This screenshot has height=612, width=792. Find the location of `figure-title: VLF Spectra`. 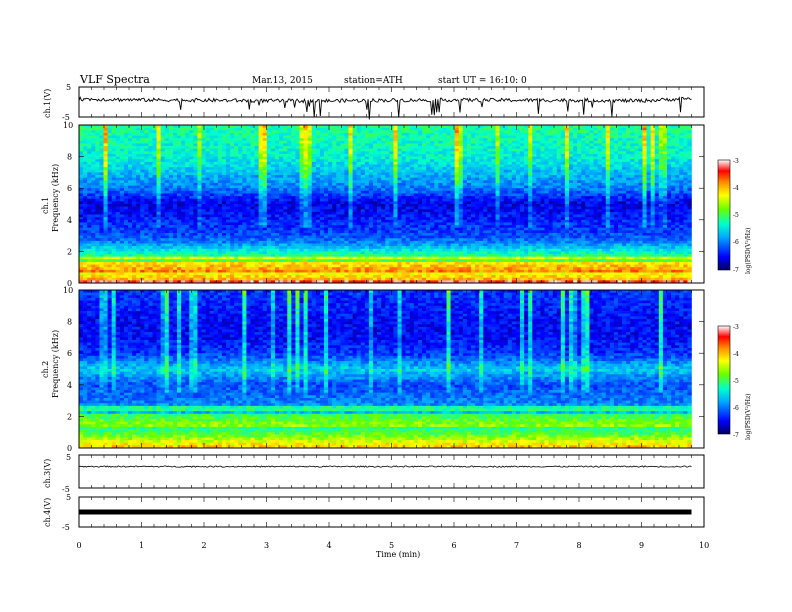

figure-title: VLF Spectra is located at coordinates (114, 79).